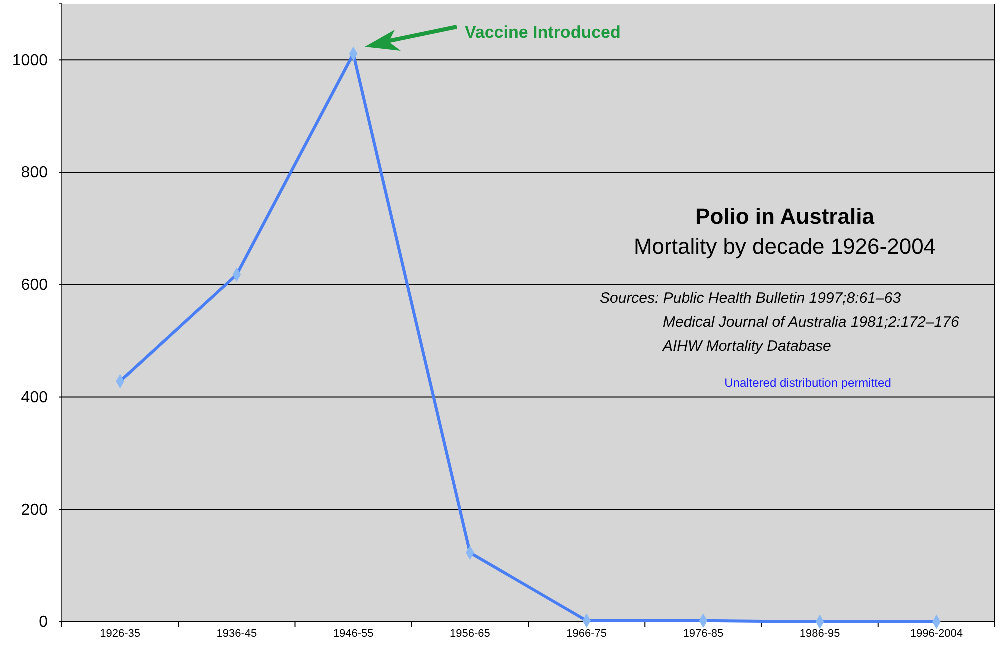 This screenshot has width=1000, height=650. Describe the element at coordinates (43, 623) in the screenshot. I see `y-tick-label: 0` at that location.